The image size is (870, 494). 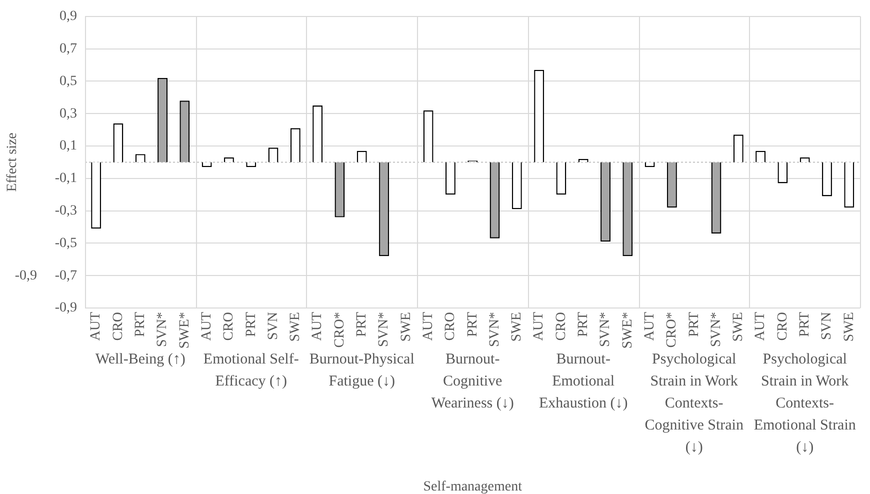 What do you see at coordinates (68, 146) in the screenshot?
I see `y-tick-label: 0,1` at bounding box center [68, 146].